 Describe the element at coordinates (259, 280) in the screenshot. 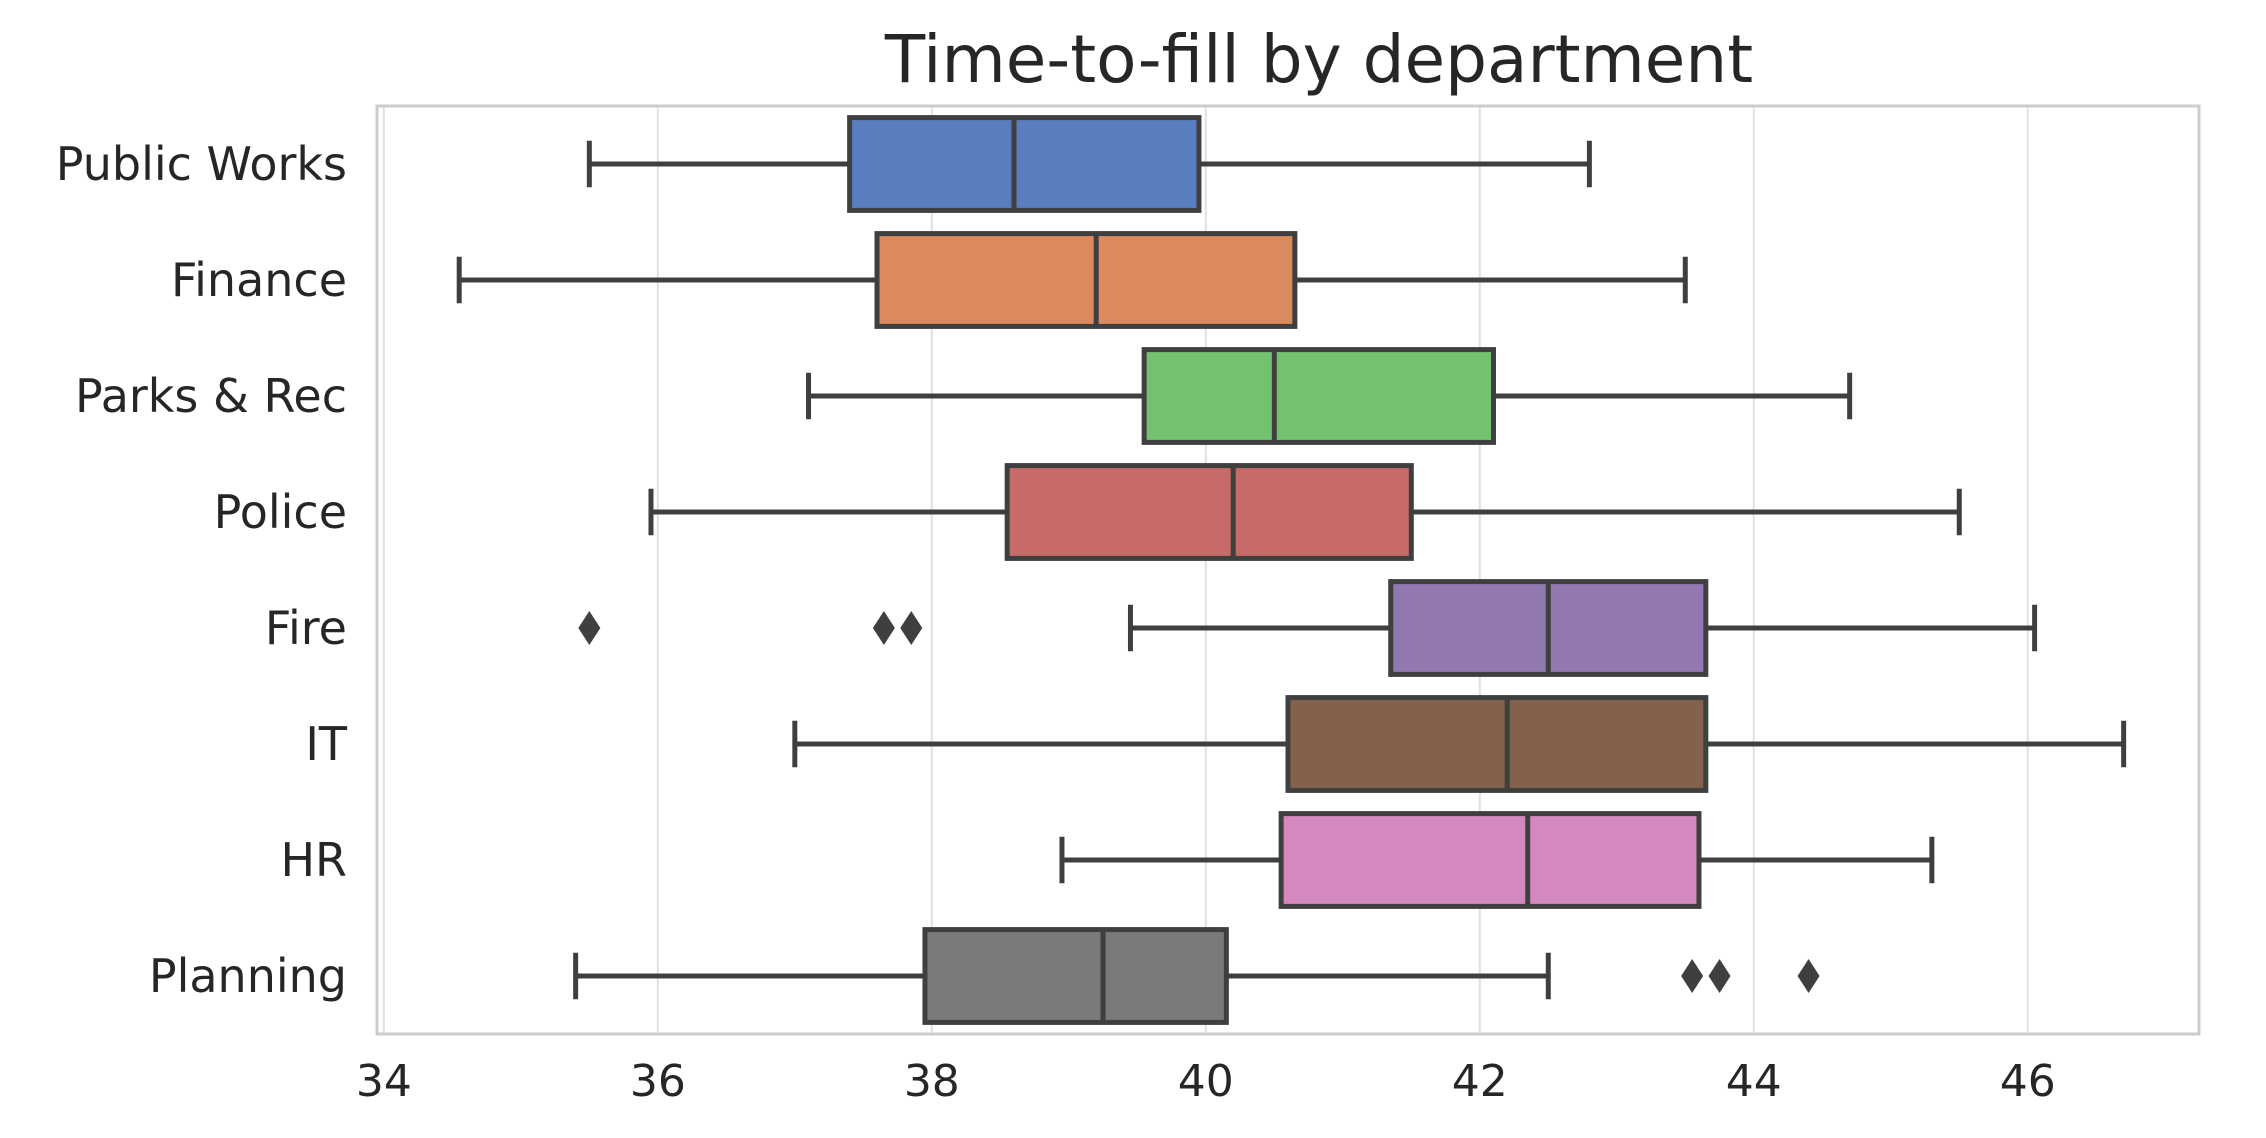

I see `category-label: Finance` at that location.